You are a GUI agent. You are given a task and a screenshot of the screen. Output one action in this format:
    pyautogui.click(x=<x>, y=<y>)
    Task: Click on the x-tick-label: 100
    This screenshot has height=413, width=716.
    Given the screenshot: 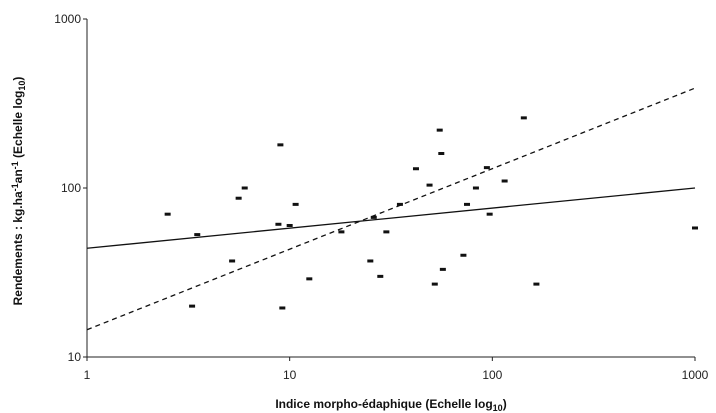 What is the action you would take?
    pyautogui.click(x=492, y=375)
    